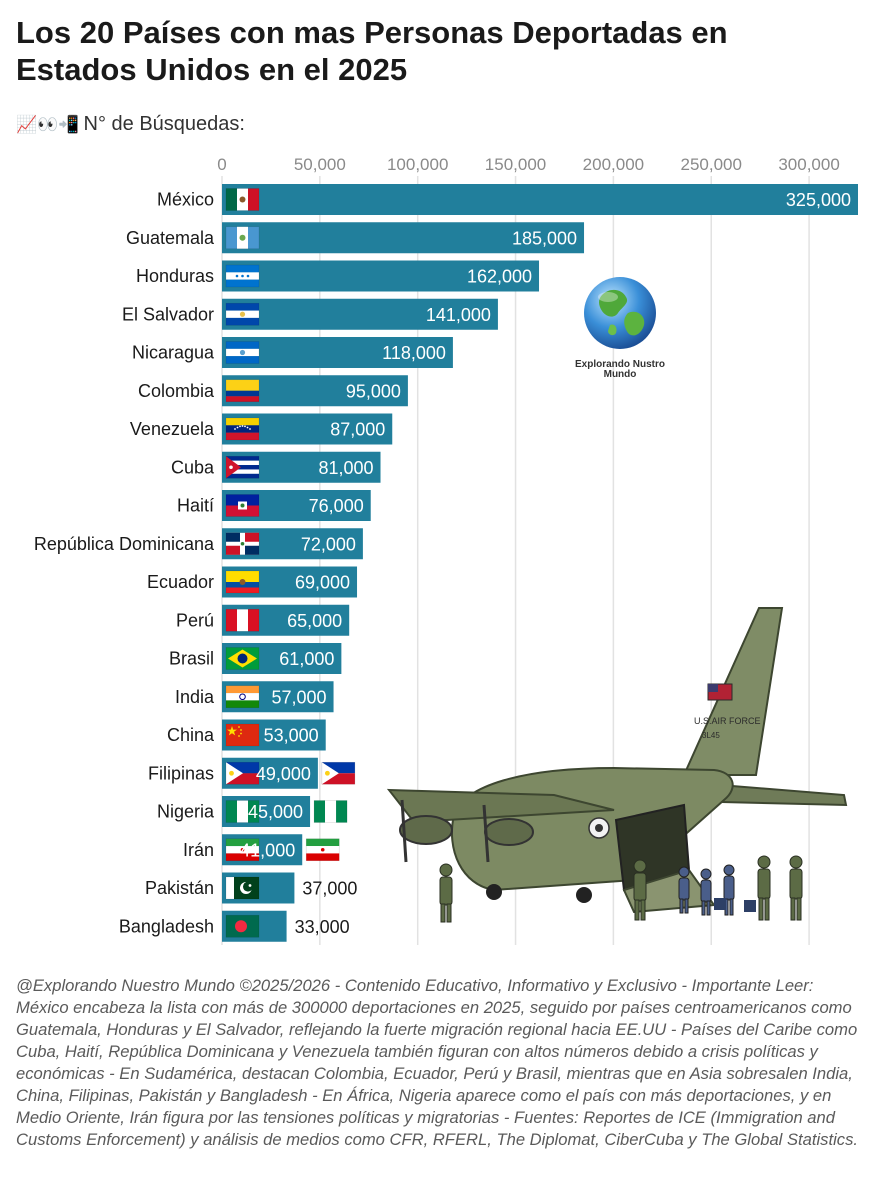 The height and width of the screenshot is (1200, 876). What do you see at coordinates (170, 238) in the screenshot?
I see `category-label: Guatemala` at bounding box center [170, 238].